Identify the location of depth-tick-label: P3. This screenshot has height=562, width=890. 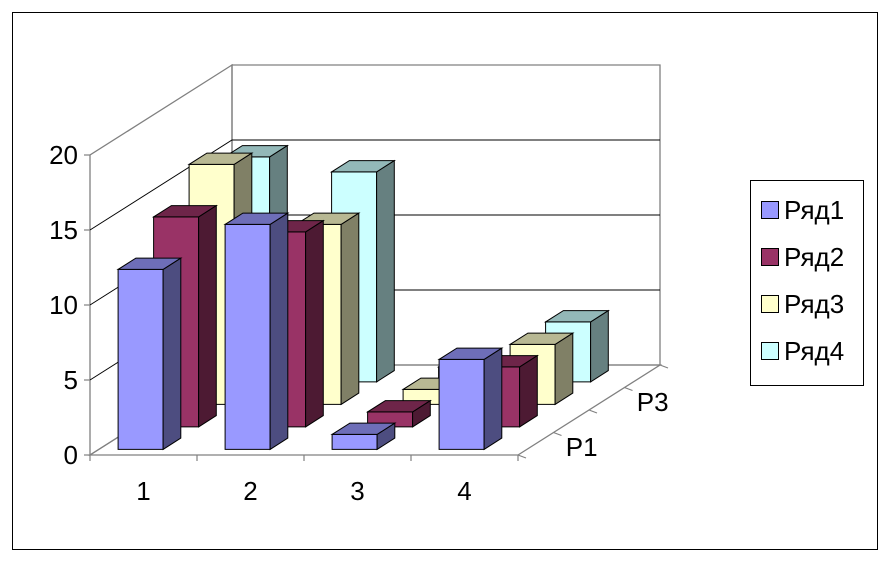
(653, 402).